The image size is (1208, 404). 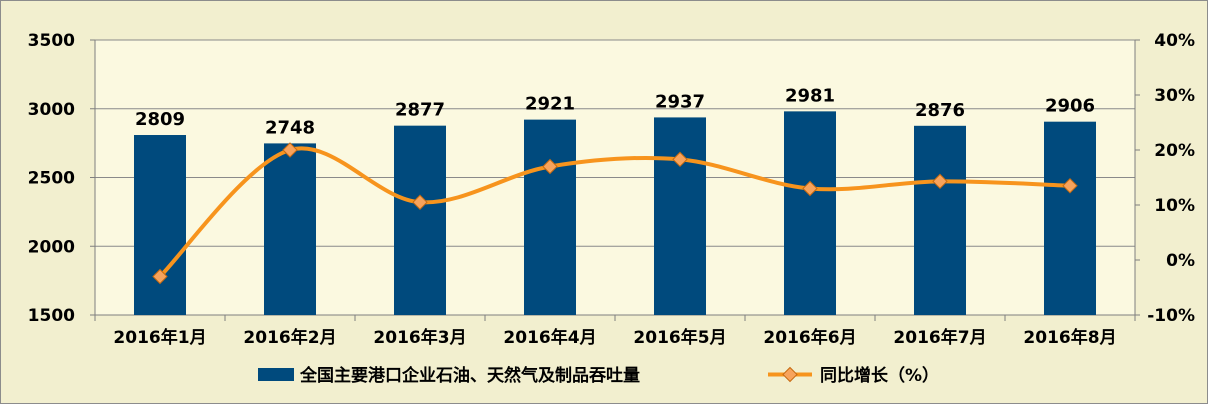 What do you see at coordinates (290, 127) in the screenshot?
I see `bar-value-label: 2748` at bounding box center [290, 127].